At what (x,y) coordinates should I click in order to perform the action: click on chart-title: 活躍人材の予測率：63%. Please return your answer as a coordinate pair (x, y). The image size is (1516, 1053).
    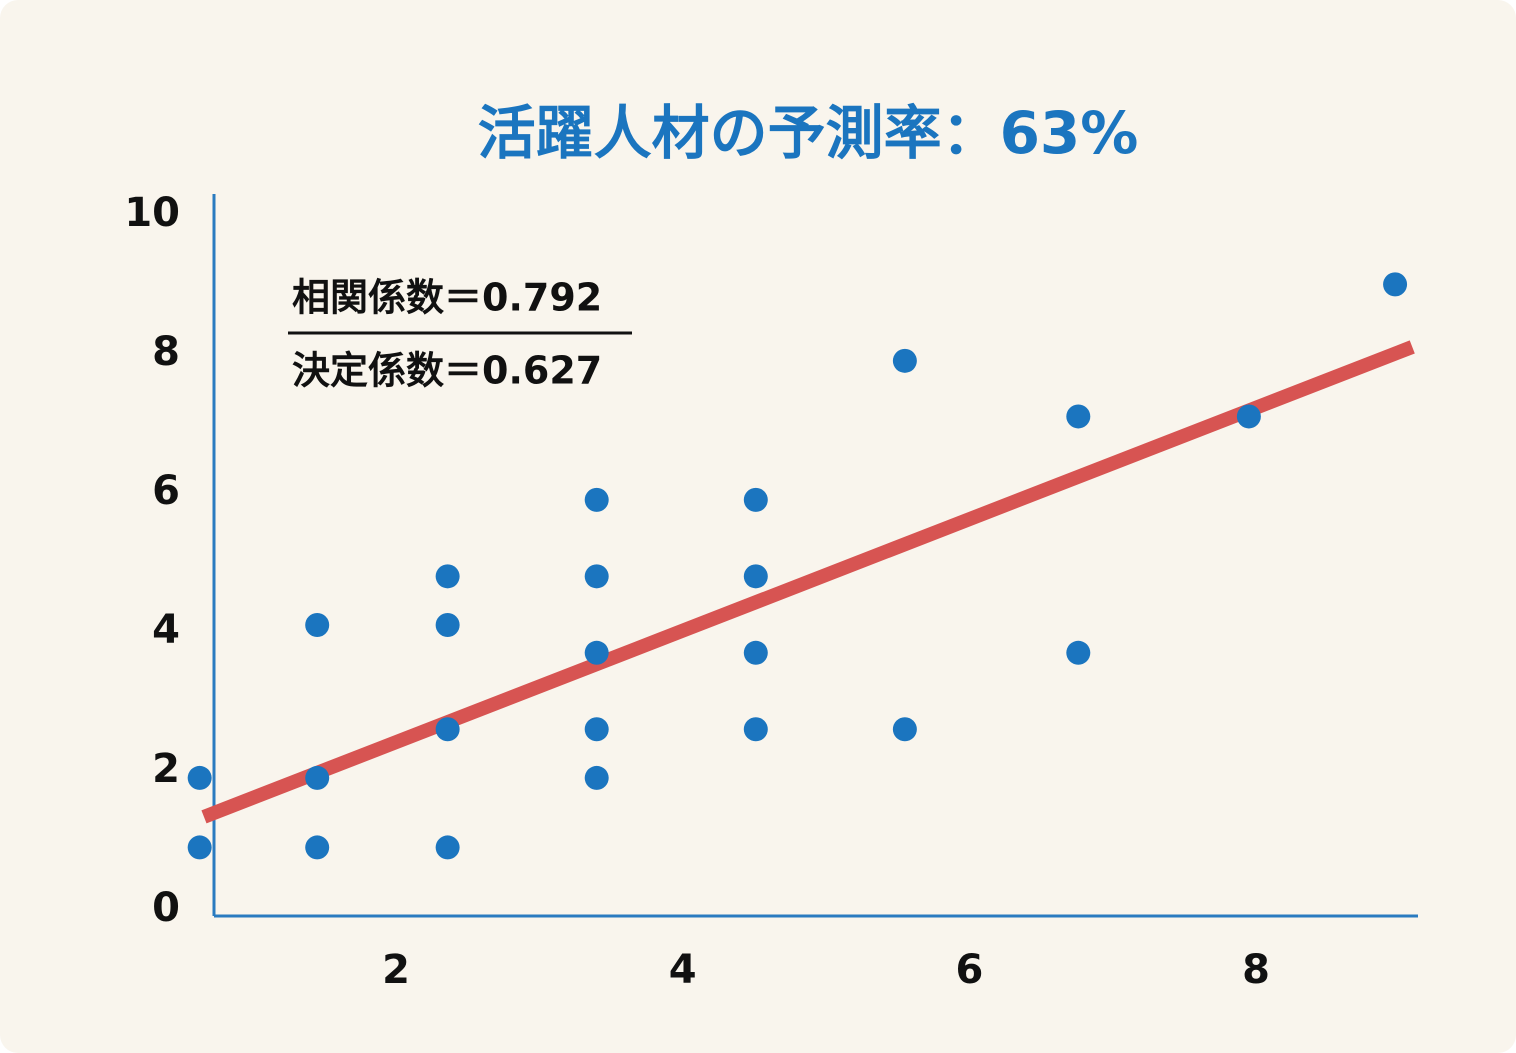
    Looking at the image, I should click on (808, 133).